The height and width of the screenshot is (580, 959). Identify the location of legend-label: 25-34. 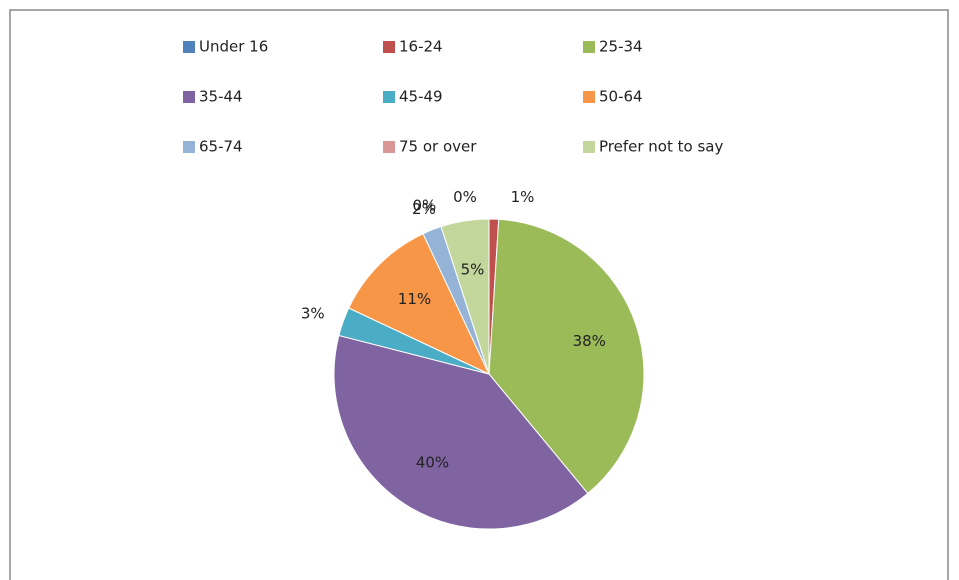
(621, 47).